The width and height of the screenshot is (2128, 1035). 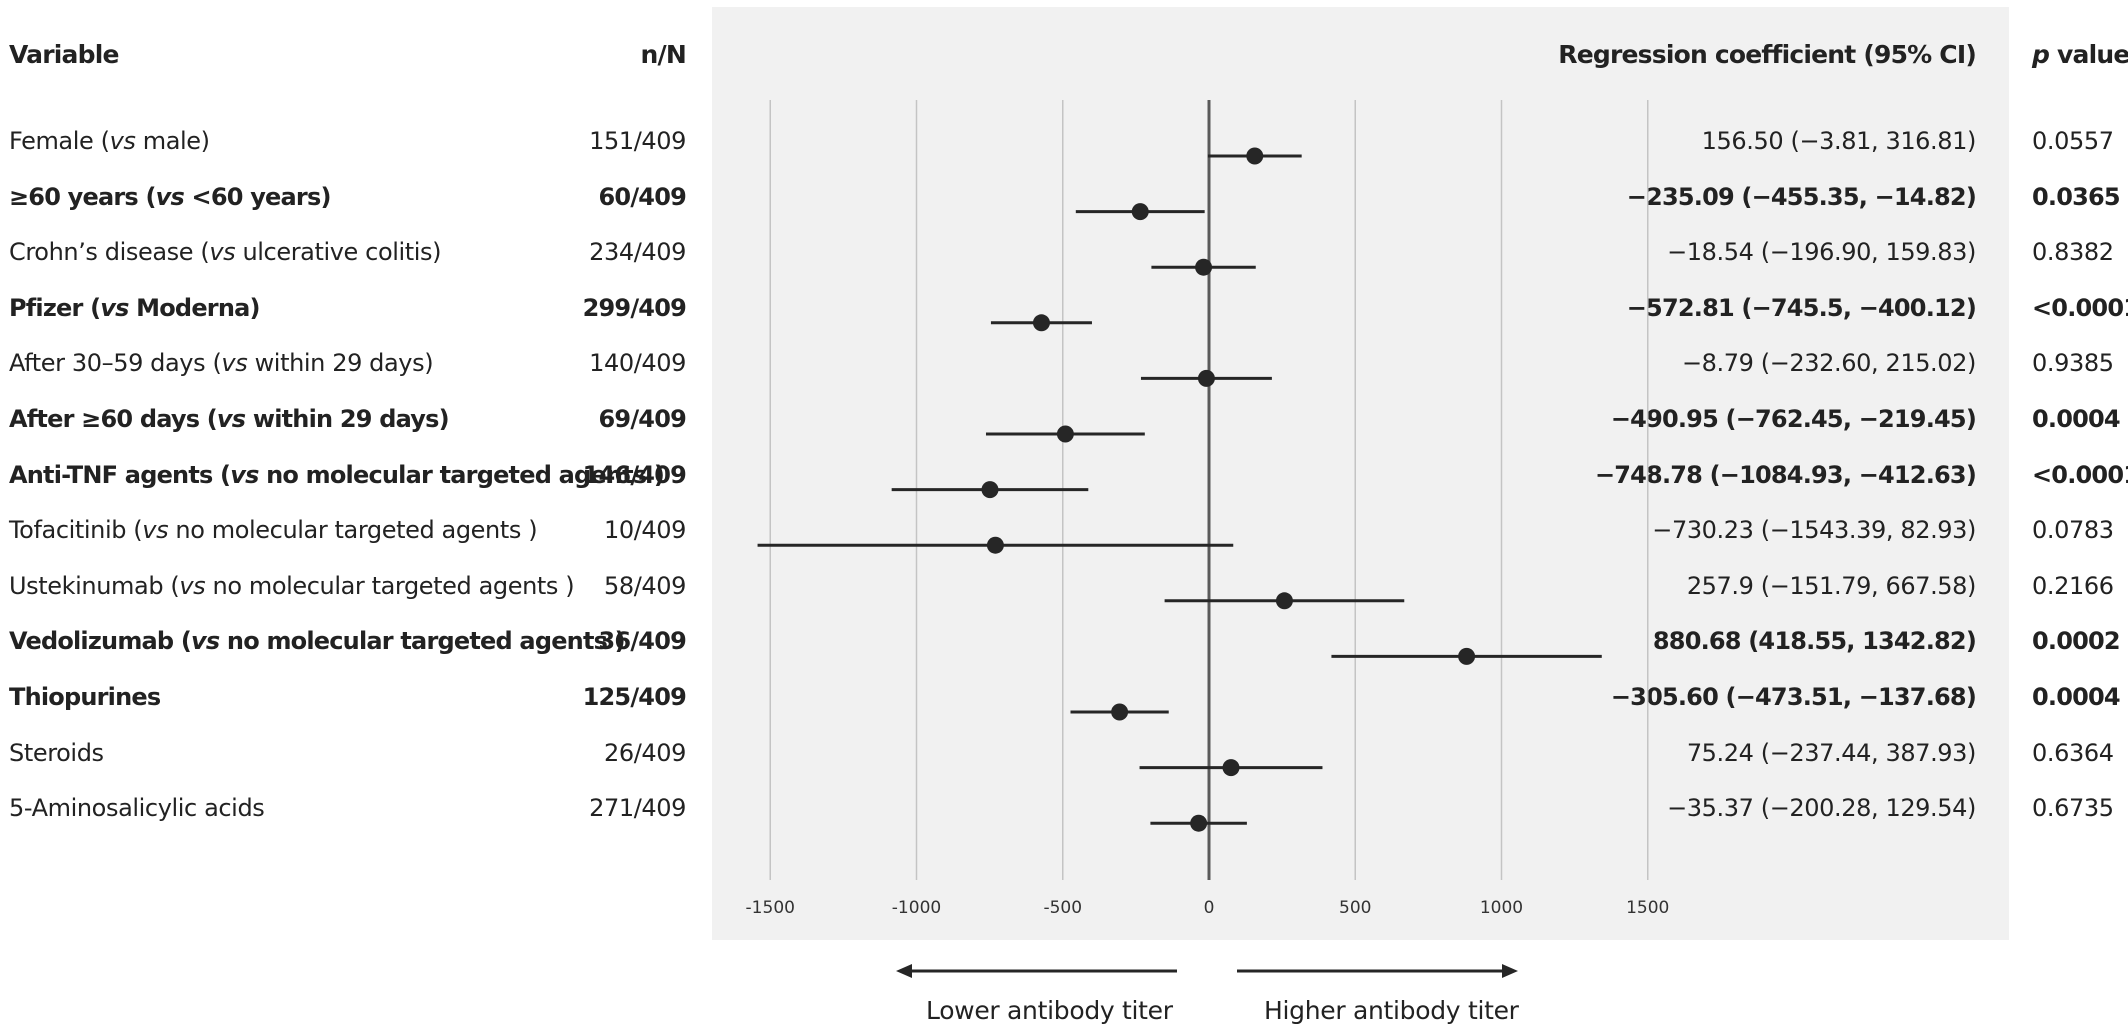 I want to click on row-label: Thiopurines, so click(x=85, y=697).